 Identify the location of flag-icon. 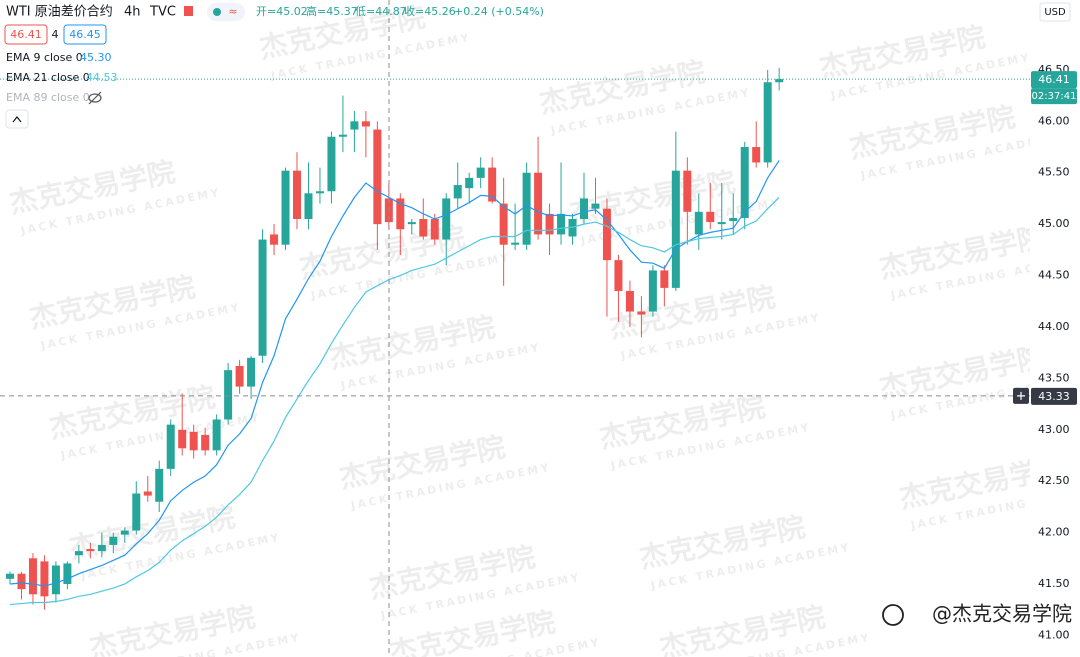
(188, 11).